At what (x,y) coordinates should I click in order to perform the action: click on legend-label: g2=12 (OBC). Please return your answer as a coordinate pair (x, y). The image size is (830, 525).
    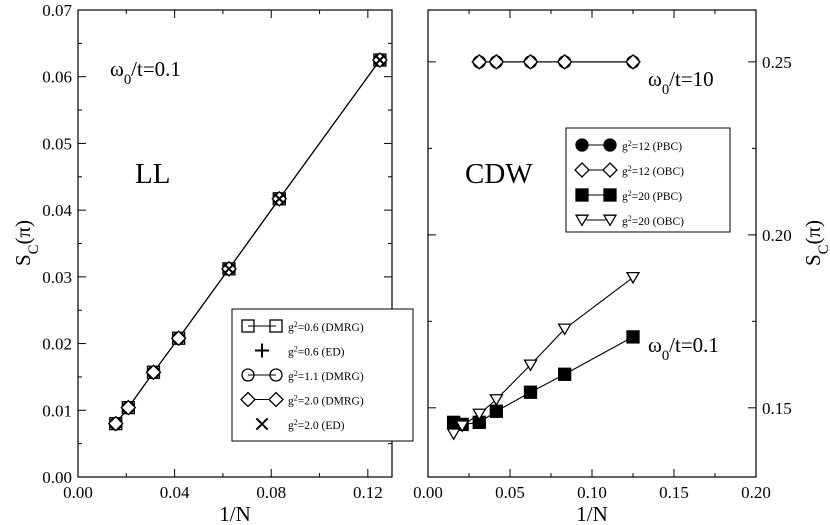
    Looking at the image, I should click on (653, 171).